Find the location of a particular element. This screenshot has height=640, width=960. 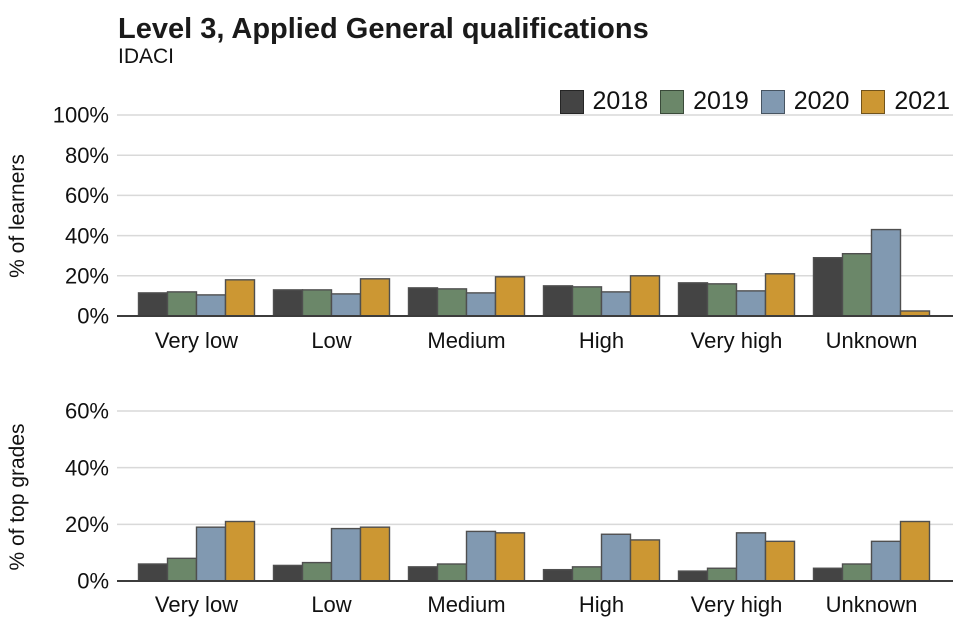

legend-swatch-2020 is located at coordinates (772, 101).